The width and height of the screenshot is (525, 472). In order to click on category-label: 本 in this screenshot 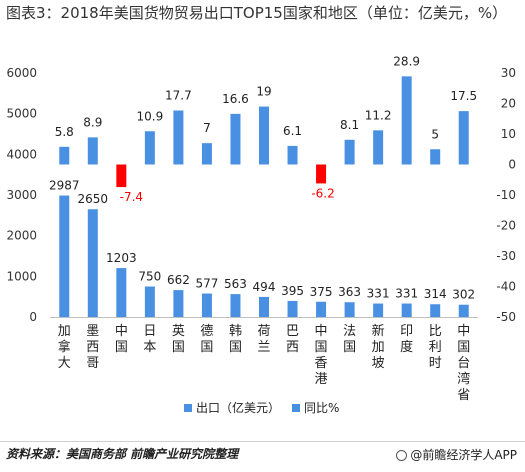, I will do `click(149, 347)`.